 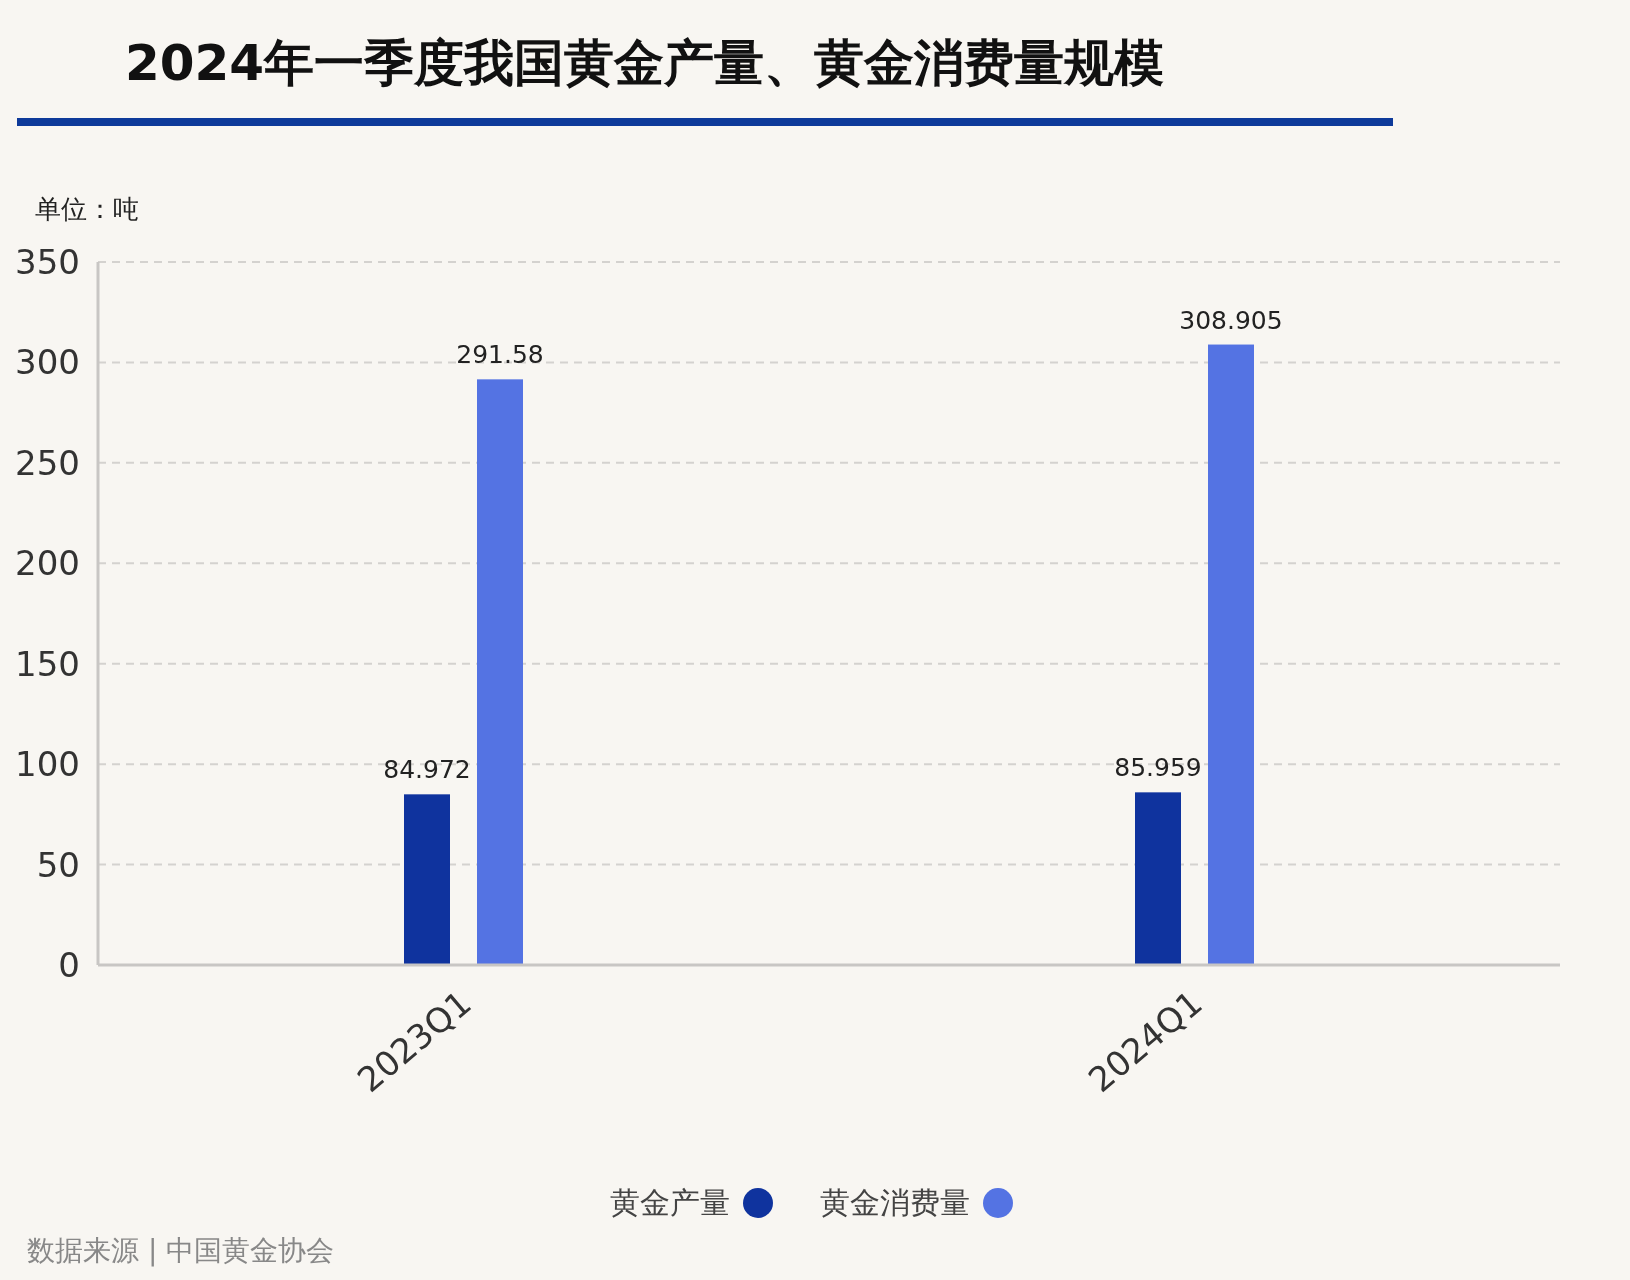 What do you see at coordinates (500, 355) in the screenshot?
I see `data-label: 291.58` at bounding box center [500, 355].